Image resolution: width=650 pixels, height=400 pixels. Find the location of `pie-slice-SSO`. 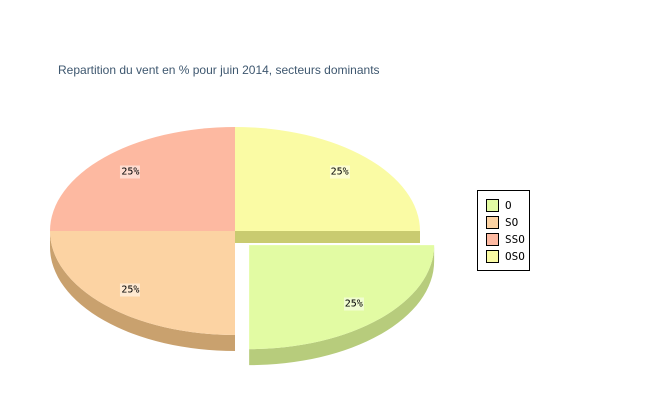

pie-slice-SSO is located at coordinates (142, 179).